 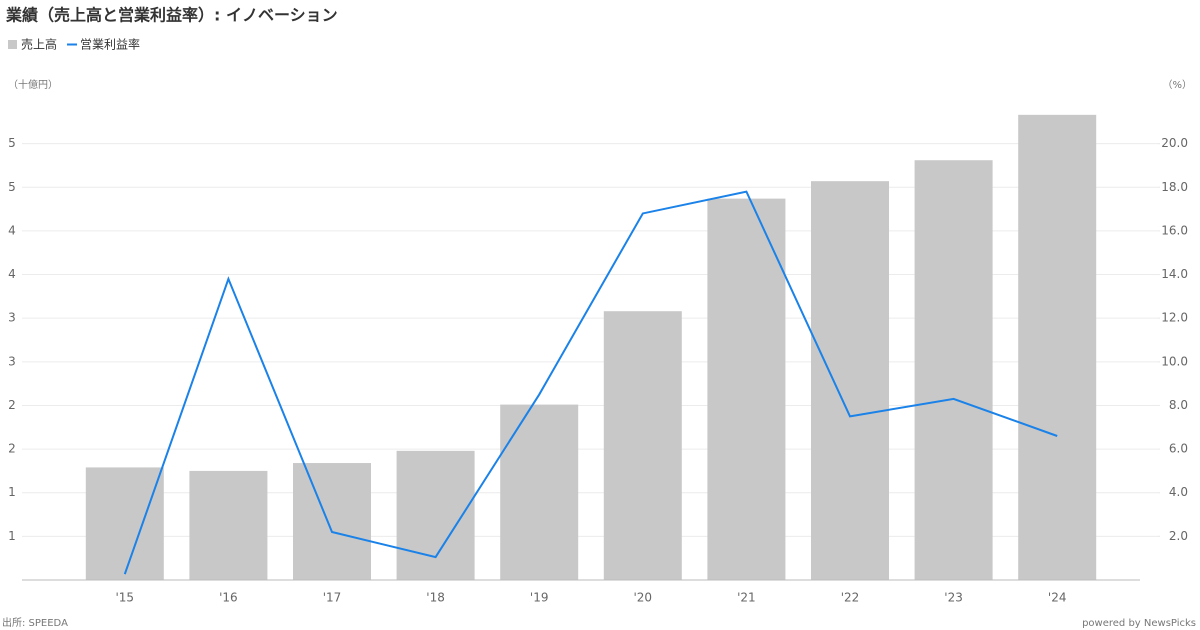 I want to click on chart-title: 業績（売上高と営業利益率）: イノベーション, so click(x=171, y=15).